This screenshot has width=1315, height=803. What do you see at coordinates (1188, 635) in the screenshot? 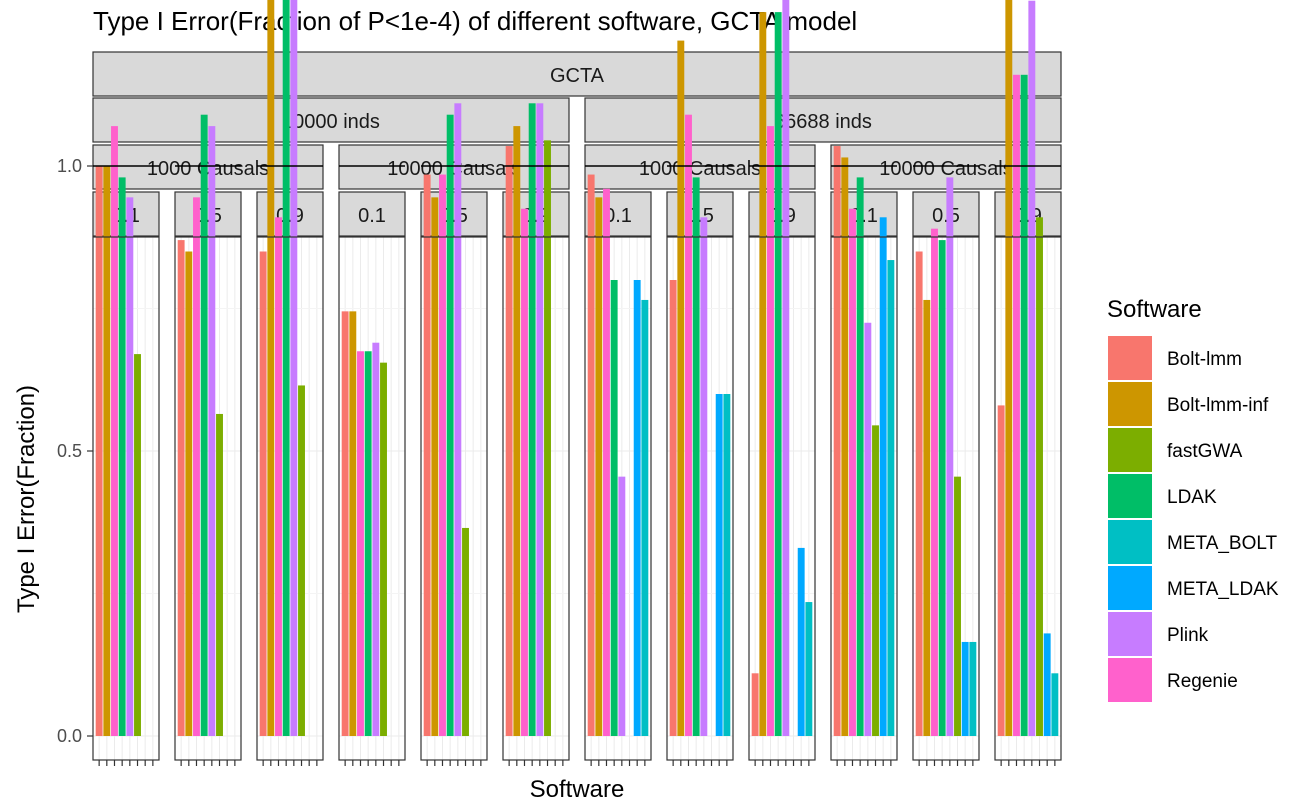
I see `legend-label: Plink` at bounding box center [1188, 635].